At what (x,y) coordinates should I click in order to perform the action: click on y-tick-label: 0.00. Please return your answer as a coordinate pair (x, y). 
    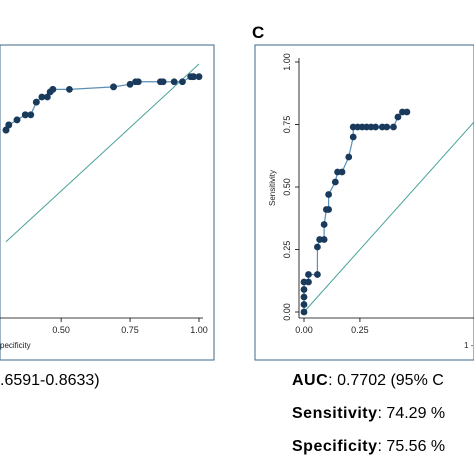
    Looking at the image, I should click on (287, 312).